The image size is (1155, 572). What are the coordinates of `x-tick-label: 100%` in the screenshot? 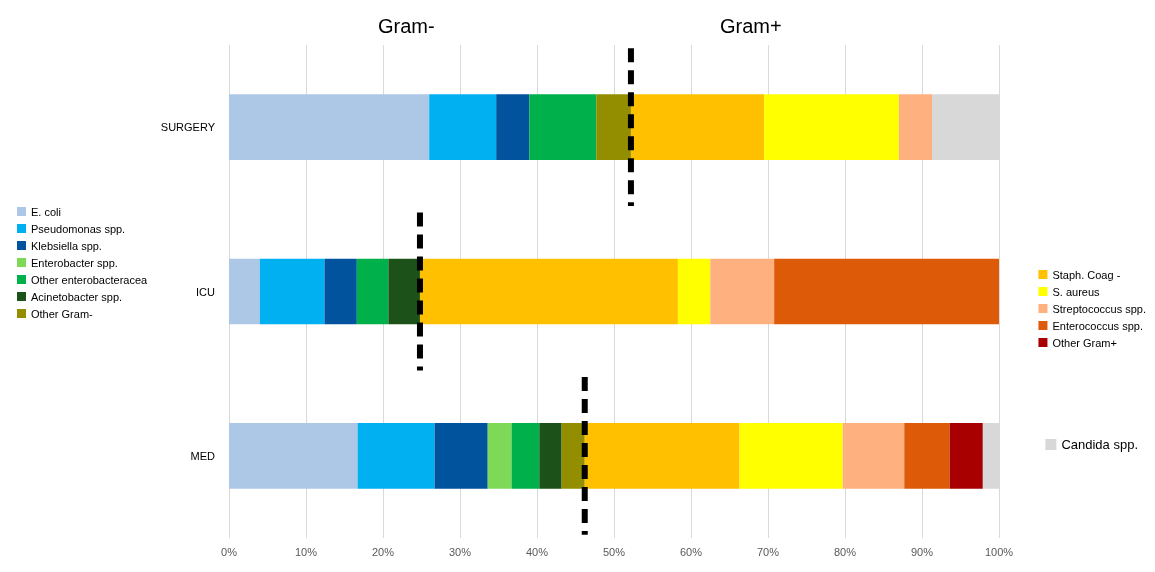 It's located at (999, 551).